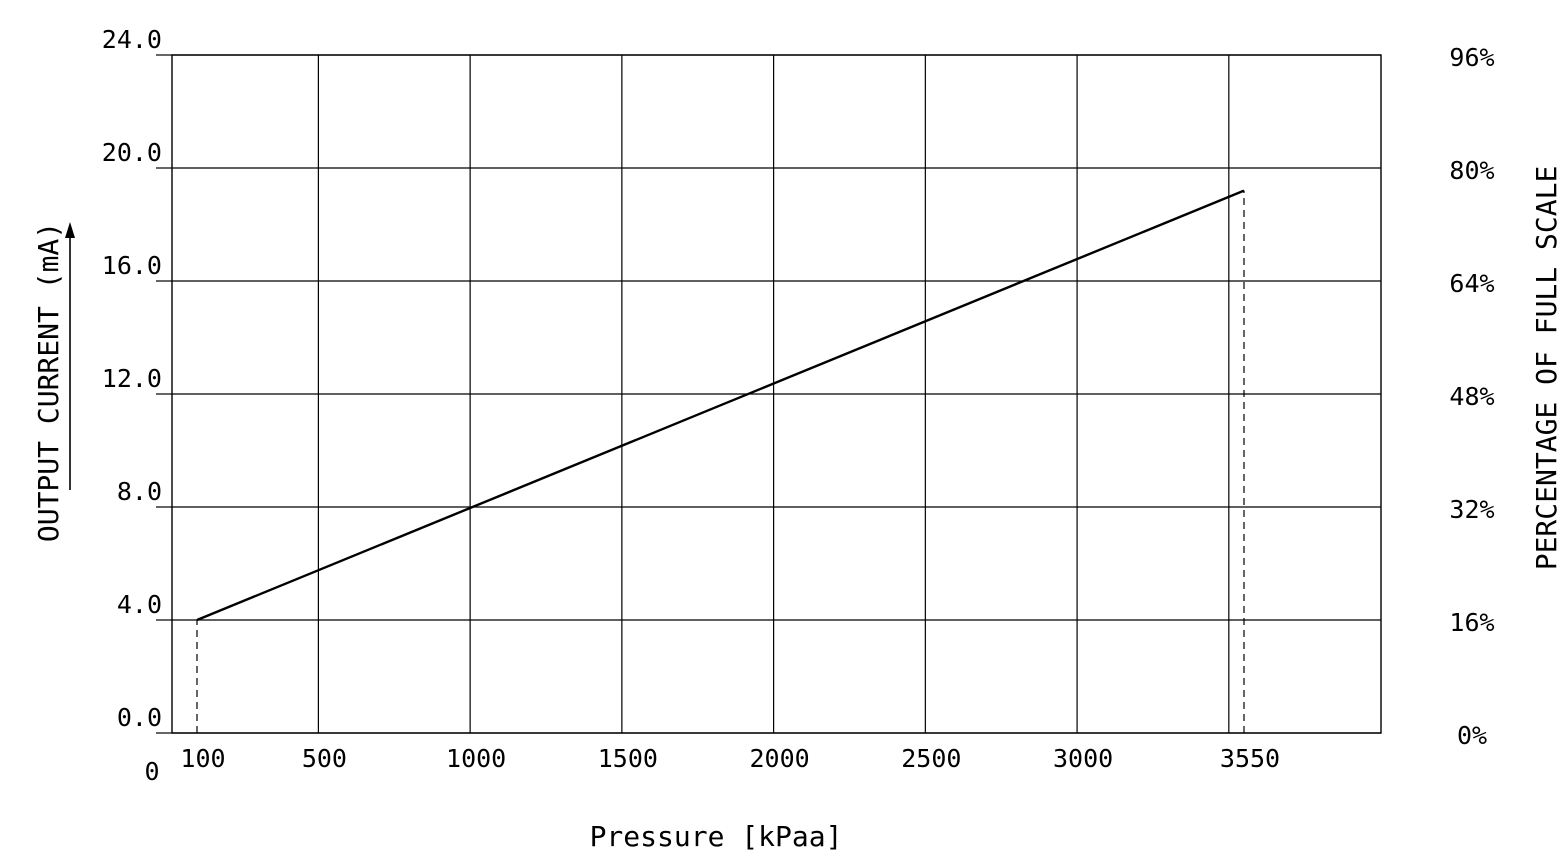 Image resolution: width=1565 pixels, height=865 pixels. I want to click on y-tick-labels: 0.0 4.0 8.0 12.0 16.0 20.0 24.0, so click(132, 378).